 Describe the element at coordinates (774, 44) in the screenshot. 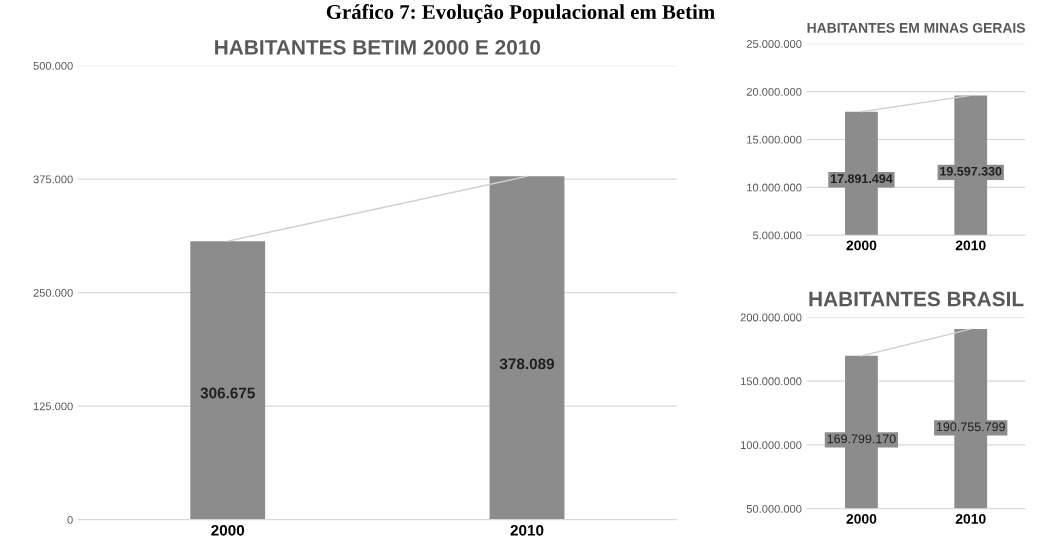

I see `y-tick-label: 25.000.000` at that location.